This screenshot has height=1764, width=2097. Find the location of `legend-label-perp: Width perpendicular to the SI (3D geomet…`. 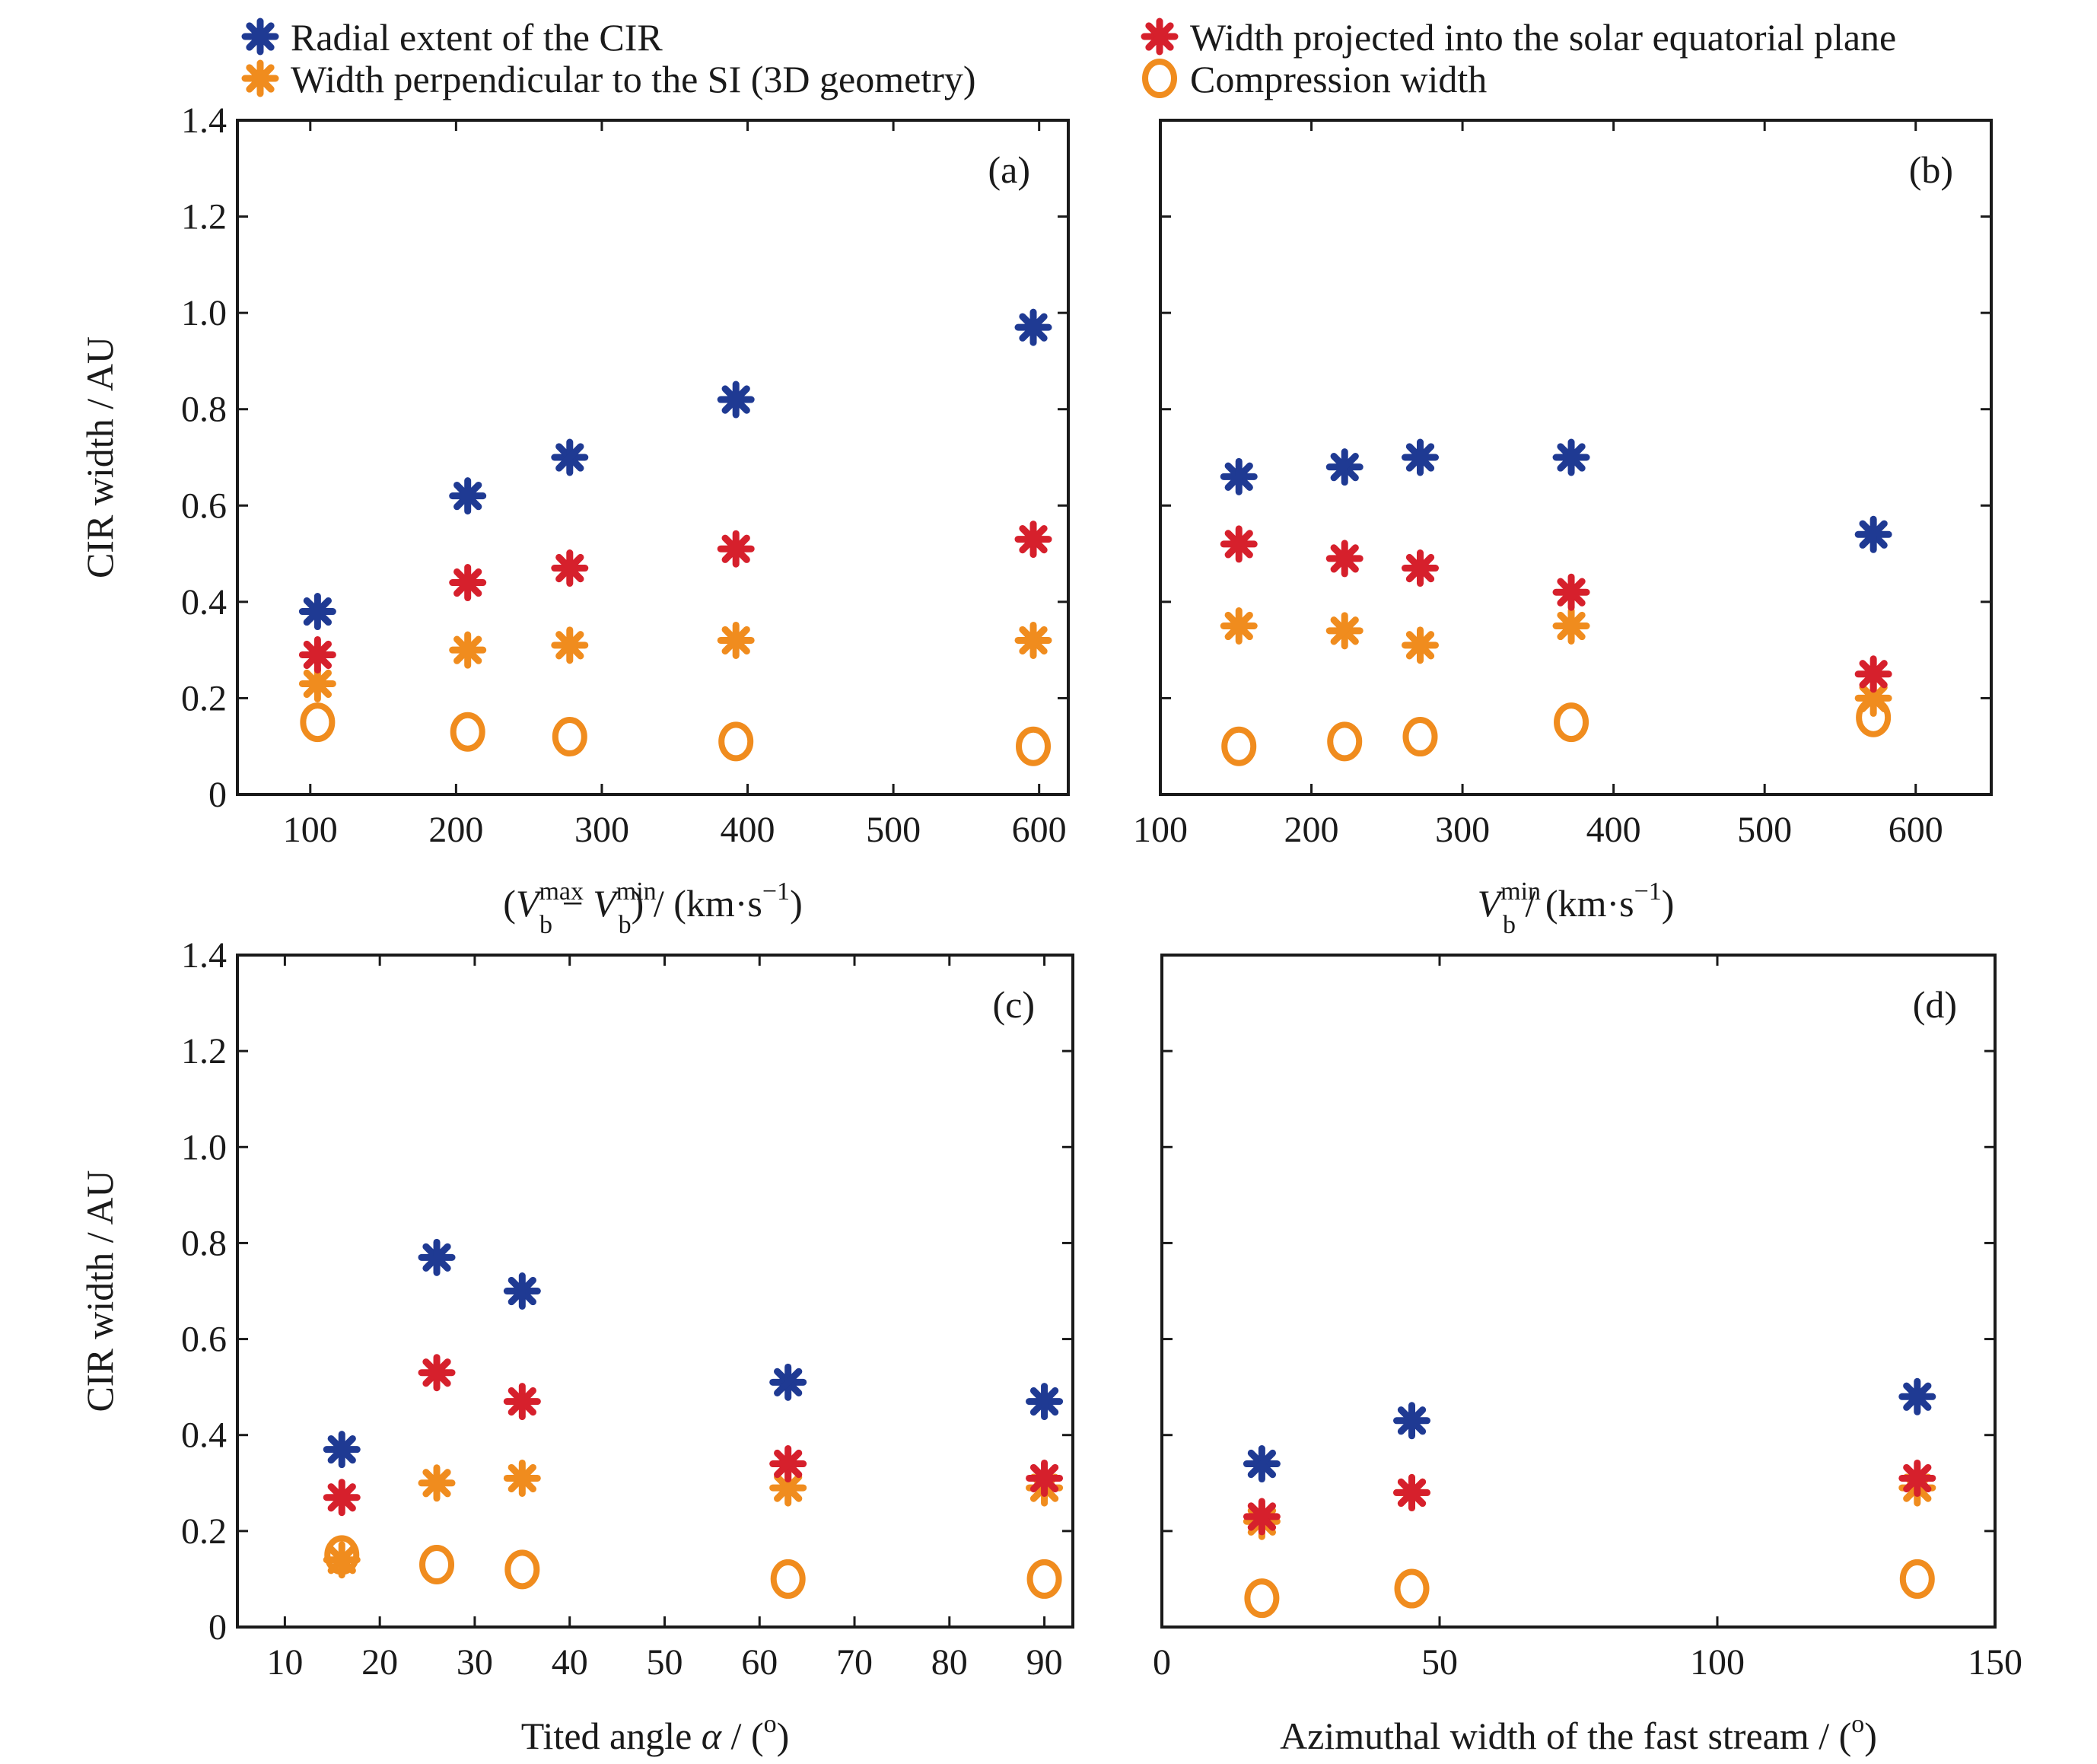

legend-label-perp: Width perpendicular to the SI (3D geomet… is located at coordinates (633, 79).